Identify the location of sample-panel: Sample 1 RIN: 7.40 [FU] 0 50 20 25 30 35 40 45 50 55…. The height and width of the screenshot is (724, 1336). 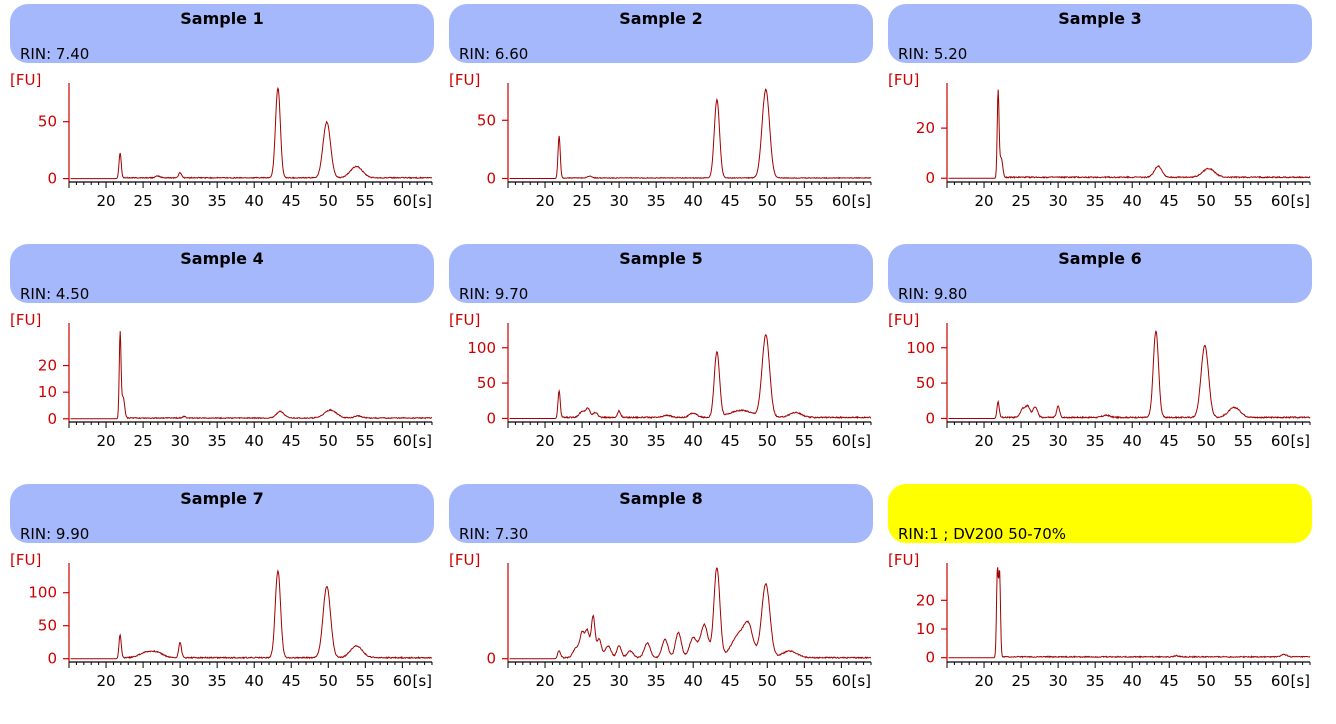
(222, 124).